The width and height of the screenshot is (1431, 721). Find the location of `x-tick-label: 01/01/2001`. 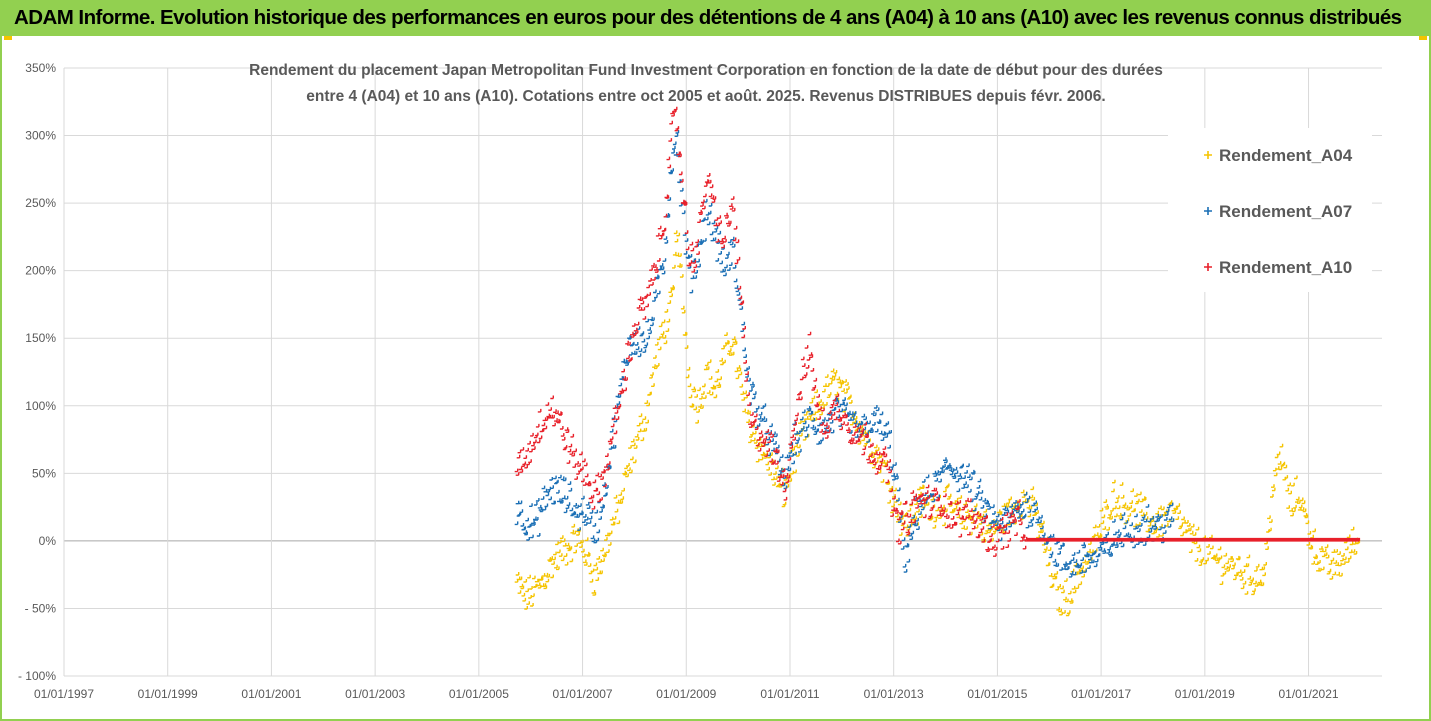

x-tick-label: 01/01/2001 is located at coordinates (271, 694).